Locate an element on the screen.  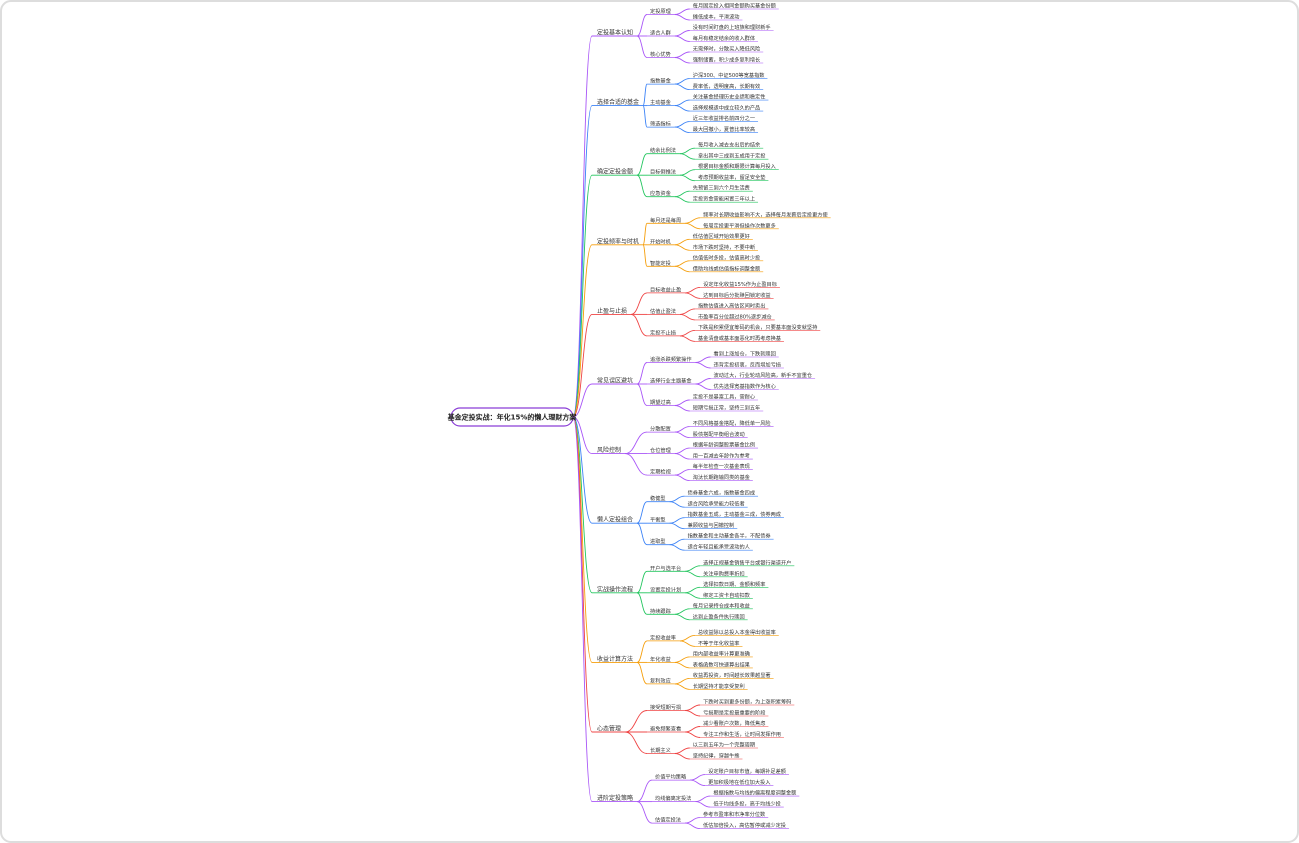
leaf-label: 波动过大，行业轮动风险高，新手不宜重仓 is located at coordinates (763, 375).